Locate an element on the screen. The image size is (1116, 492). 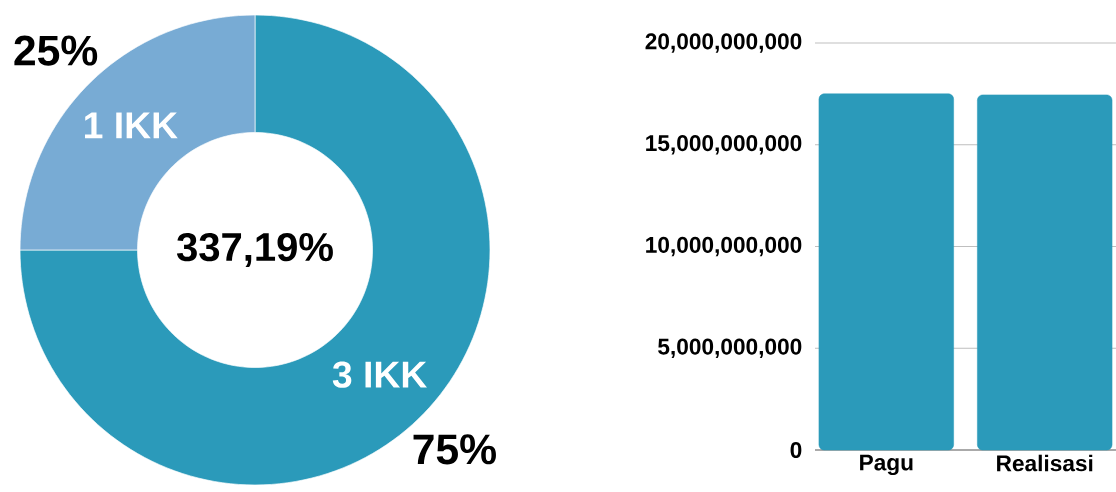
x-tick-label: Pagu is located at coordinates (886, 465).